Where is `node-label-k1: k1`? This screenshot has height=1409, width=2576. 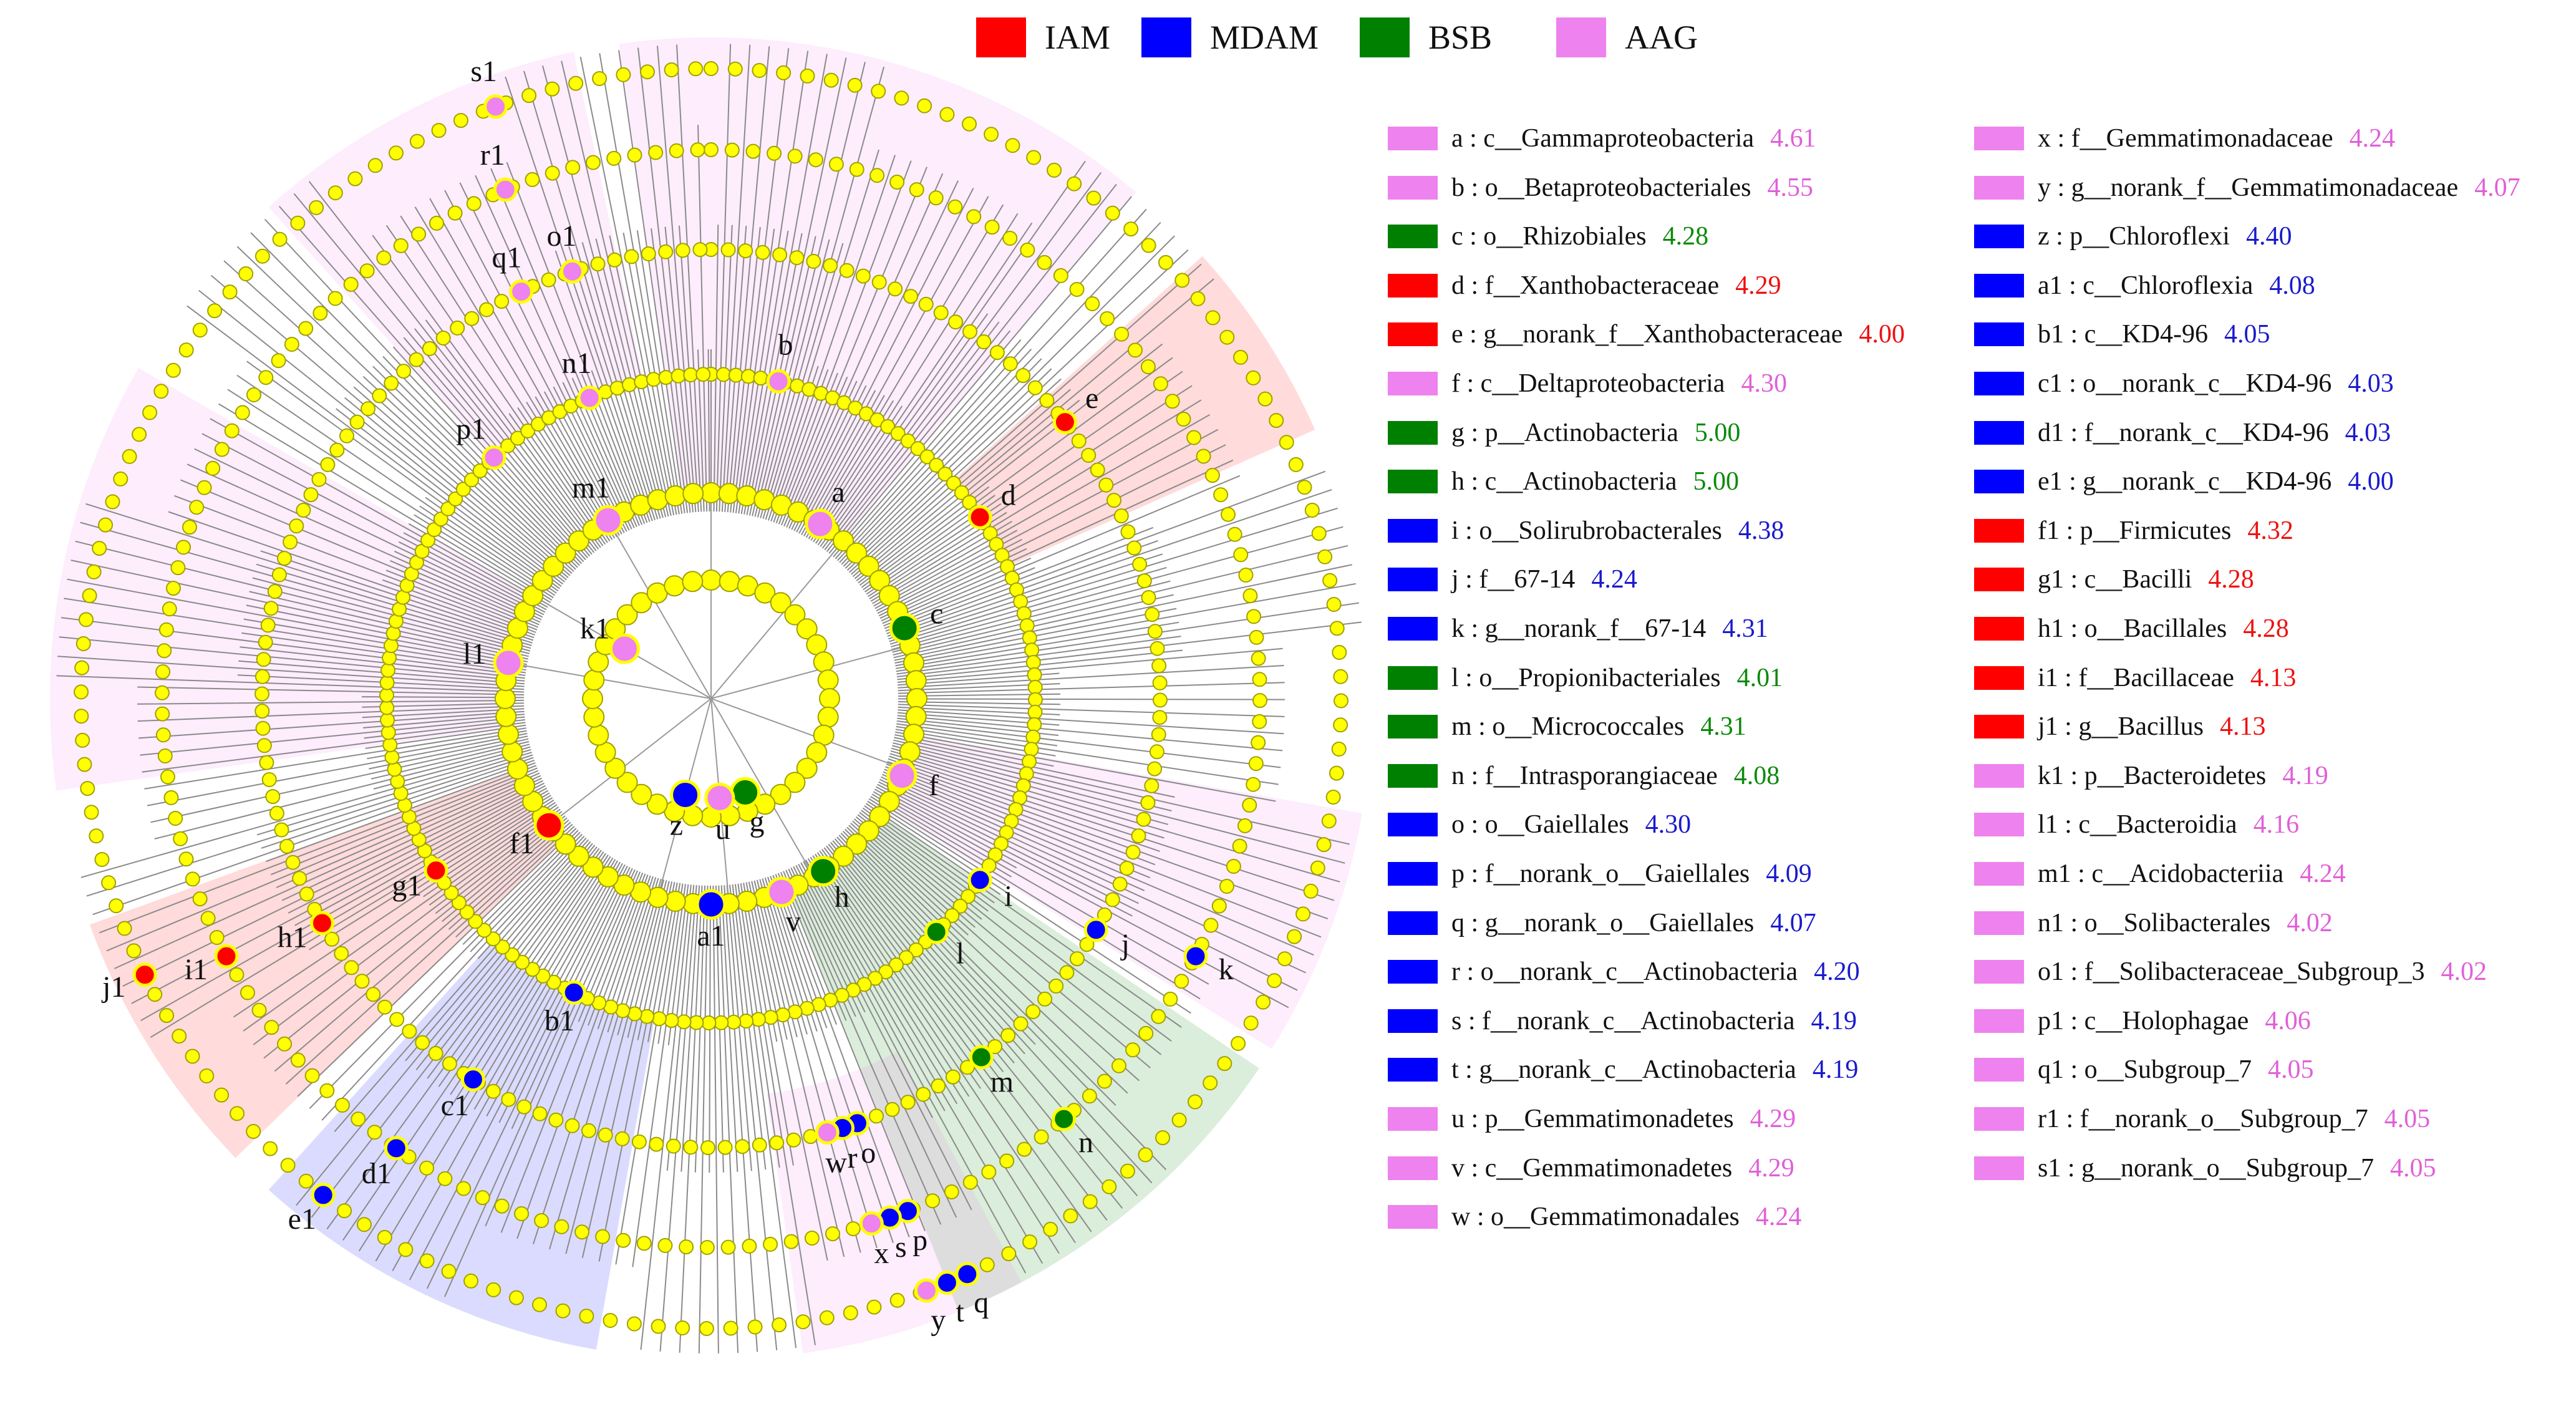 node-label-k1: k1 is located at coordinates (595, 629).